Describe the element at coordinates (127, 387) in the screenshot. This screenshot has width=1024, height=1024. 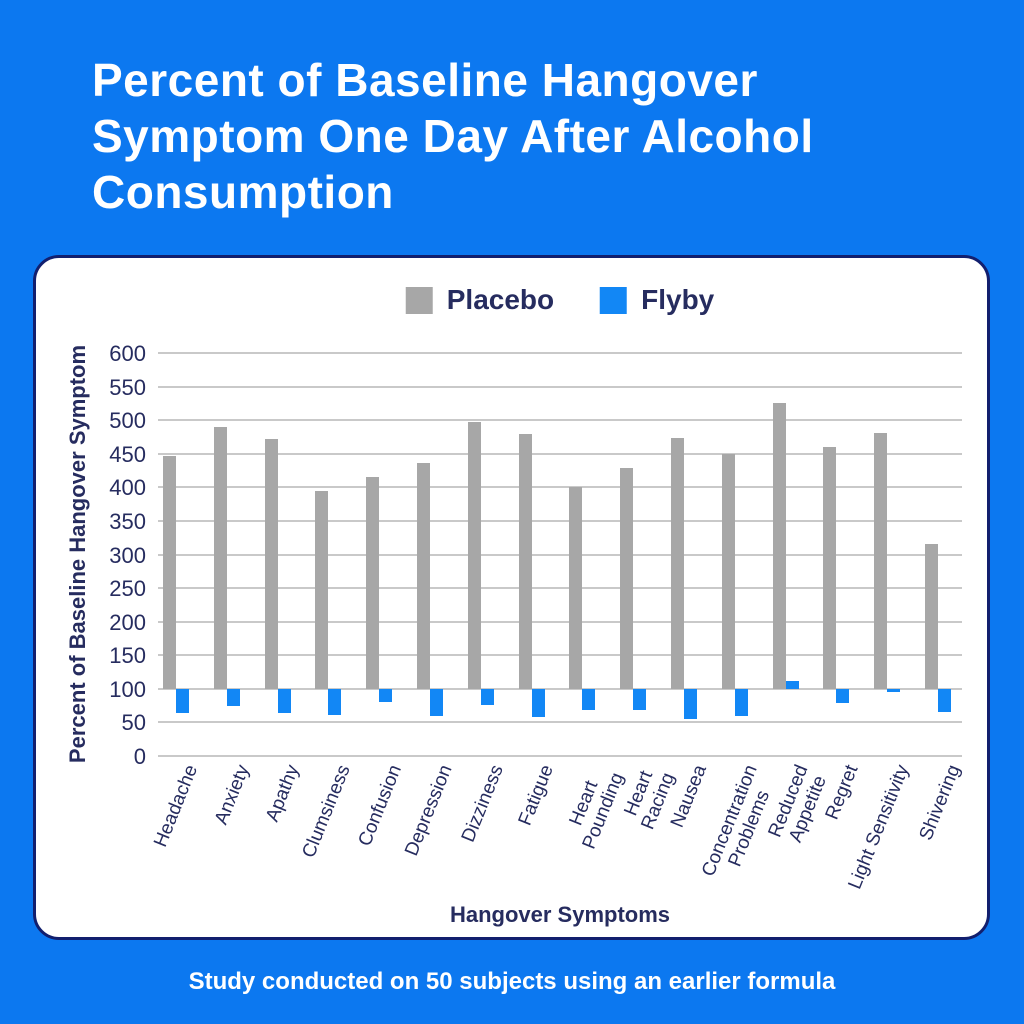
I see `y-tick-label: 550` at that location.